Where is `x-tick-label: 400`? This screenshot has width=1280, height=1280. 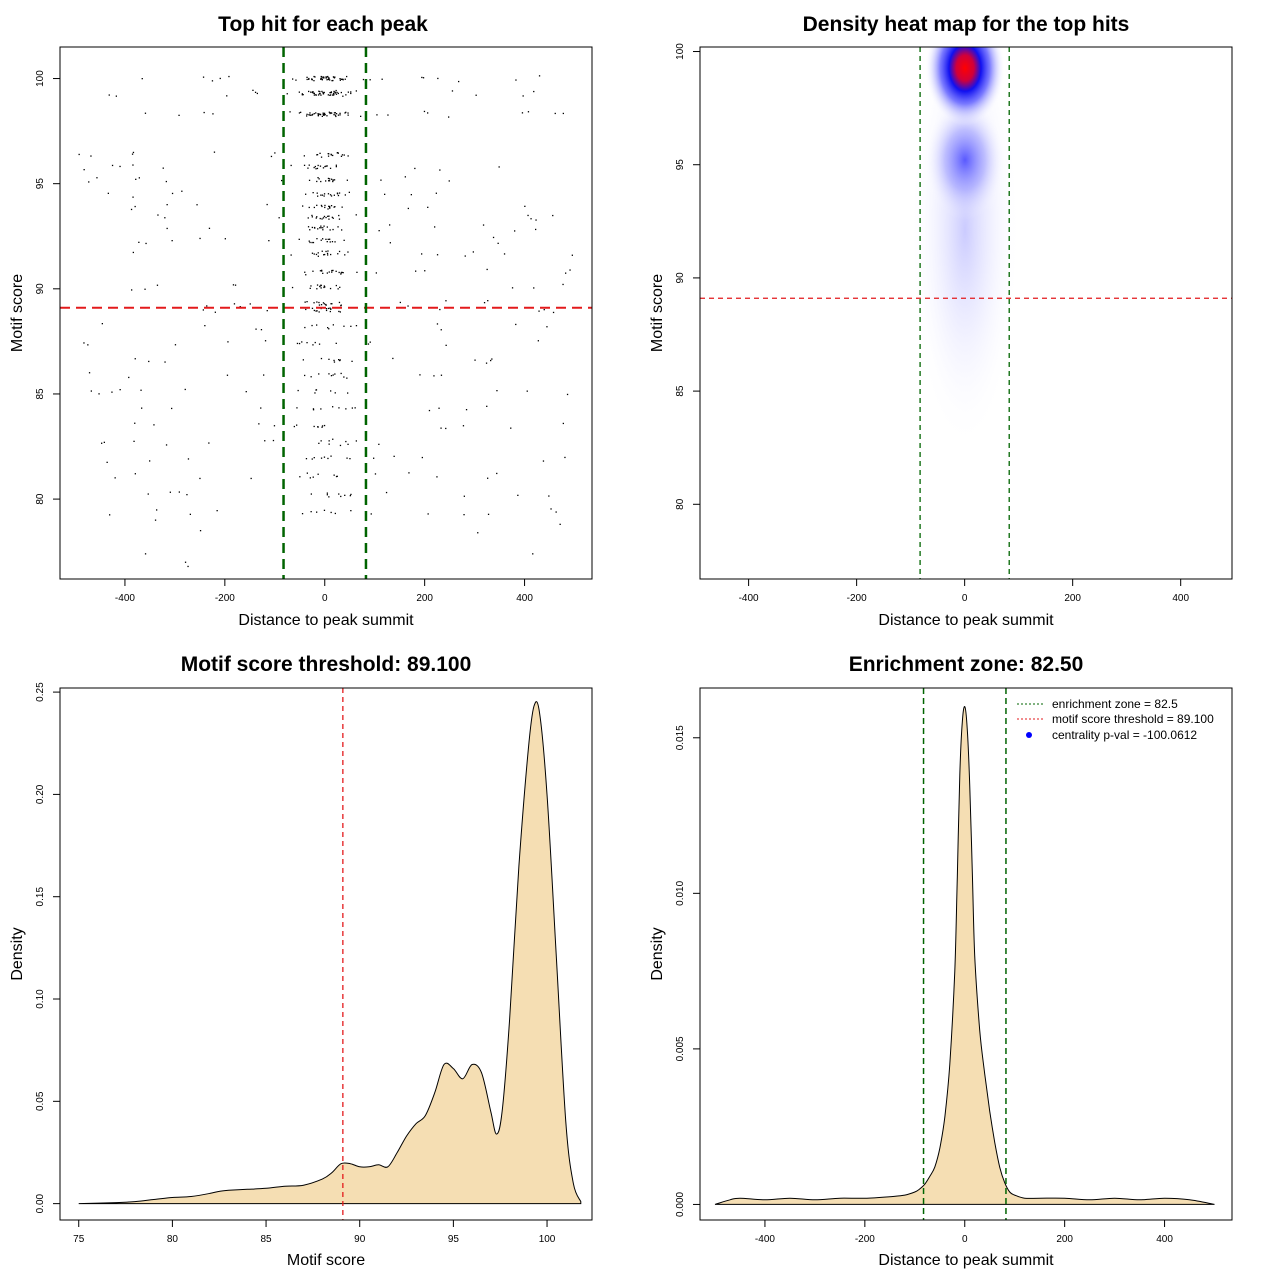 x-tick-label: 400 is located at coordinates (524, 598).